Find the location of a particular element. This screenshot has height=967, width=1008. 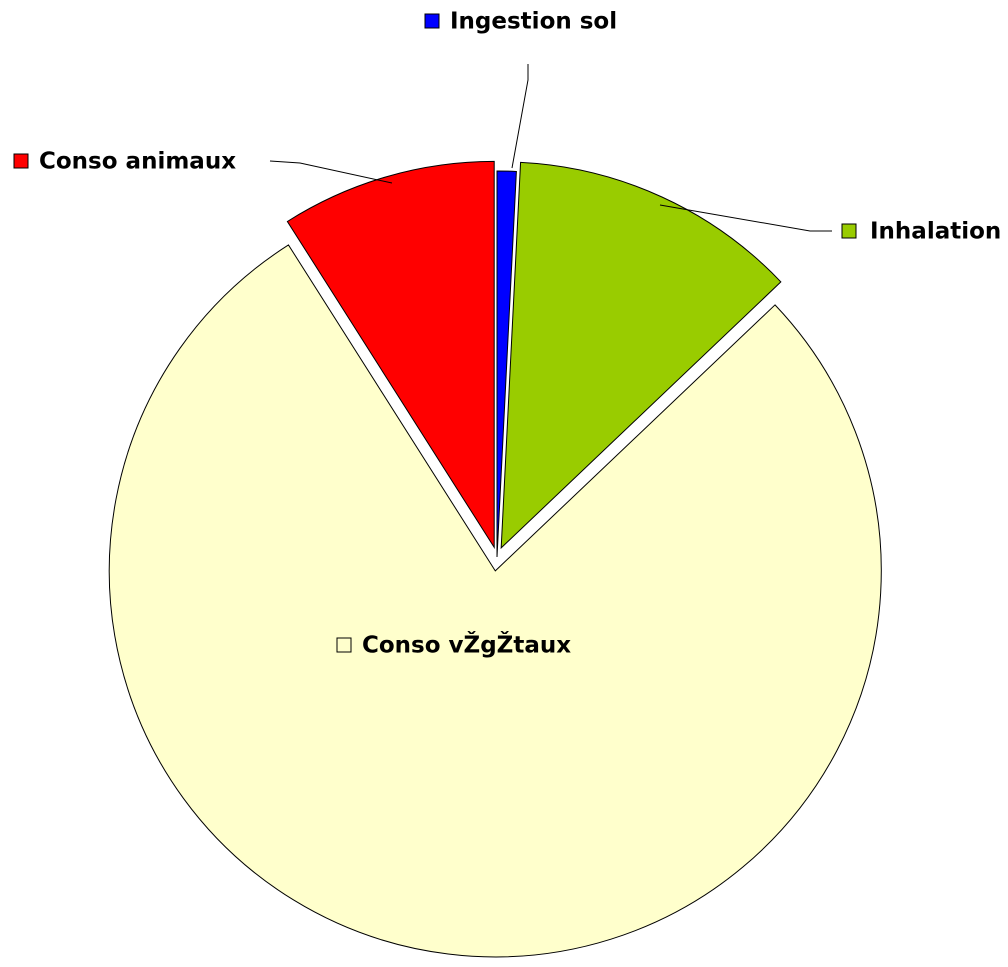

slice-label: Ingestion sol is located at coordinates (533, 22).